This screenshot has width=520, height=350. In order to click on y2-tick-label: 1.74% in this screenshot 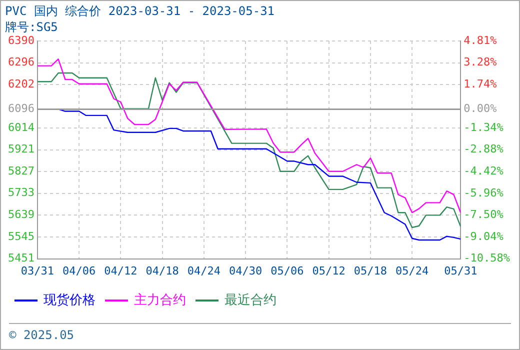, I will do `click(481, 83)`.